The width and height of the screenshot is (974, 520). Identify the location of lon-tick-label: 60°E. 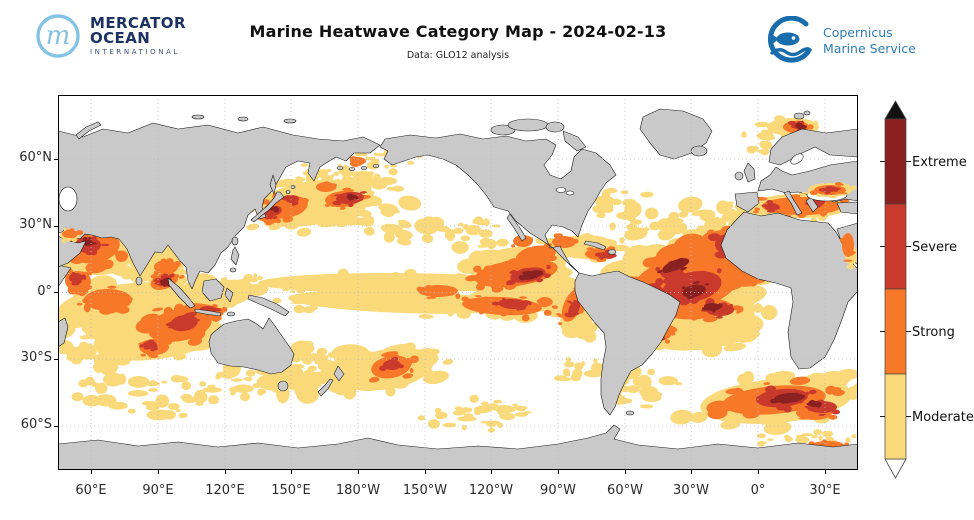
(91, 490).